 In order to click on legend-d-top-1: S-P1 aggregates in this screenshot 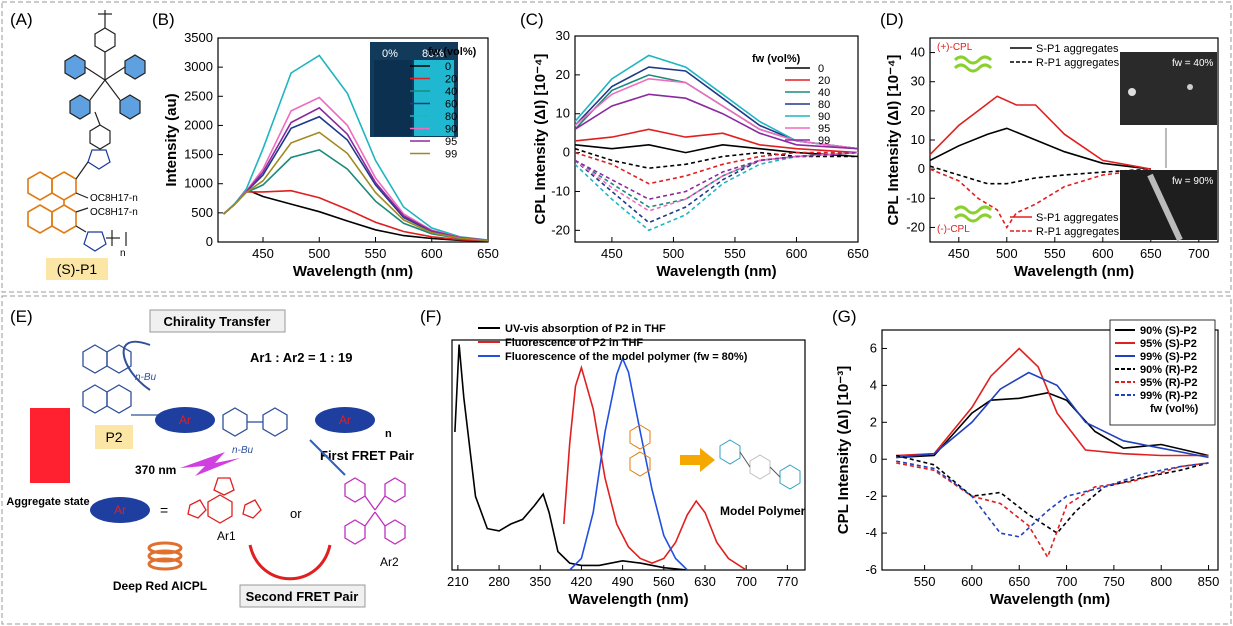, I will do `click(1077, 49)`.